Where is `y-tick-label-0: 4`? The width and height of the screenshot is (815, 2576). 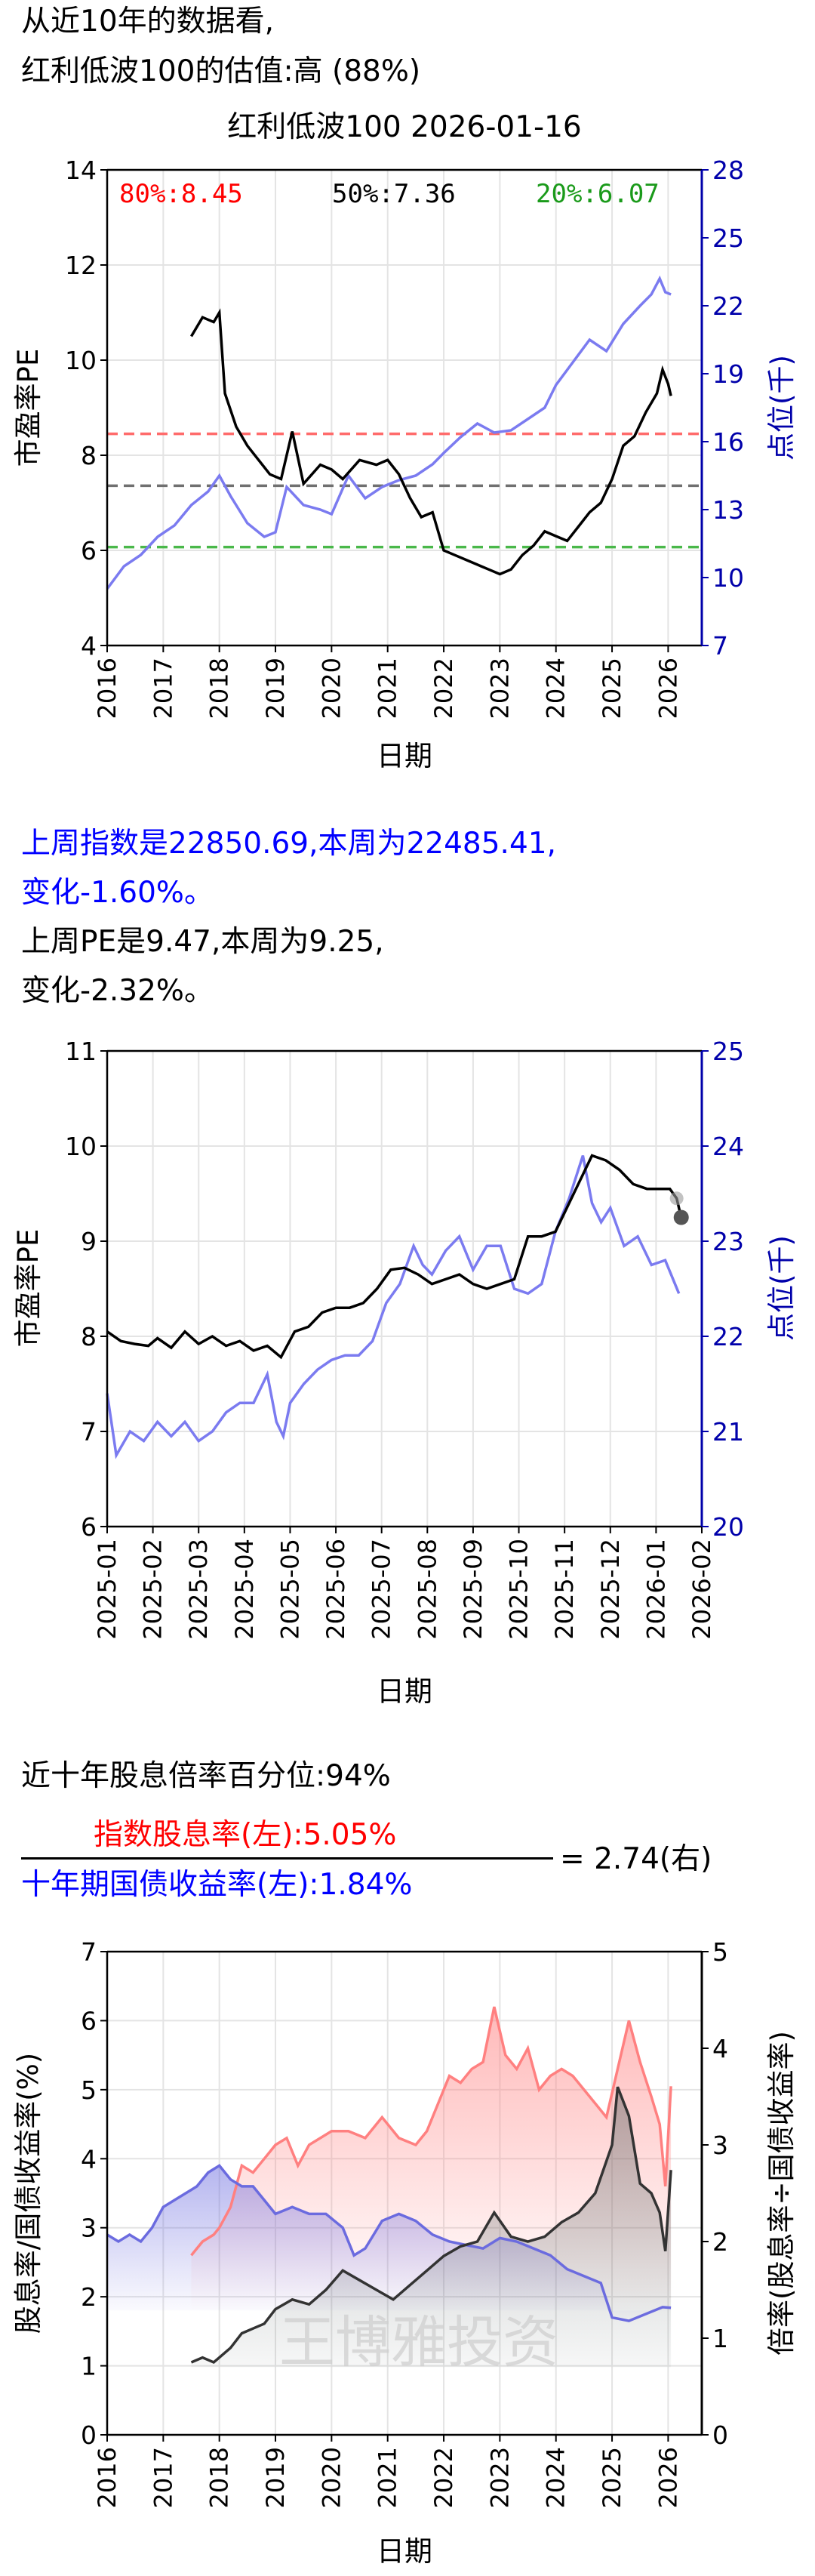
y-tick-label-0: 4 is located at coordinates (89, 646).